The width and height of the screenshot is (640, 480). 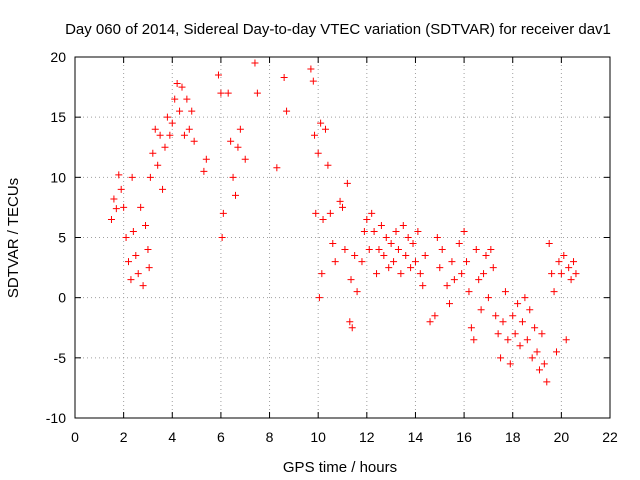 What do you see at coordinates (367, 437) in the screenshot?
I see `x-tick-label: 12` at bounding box center [367, 437].